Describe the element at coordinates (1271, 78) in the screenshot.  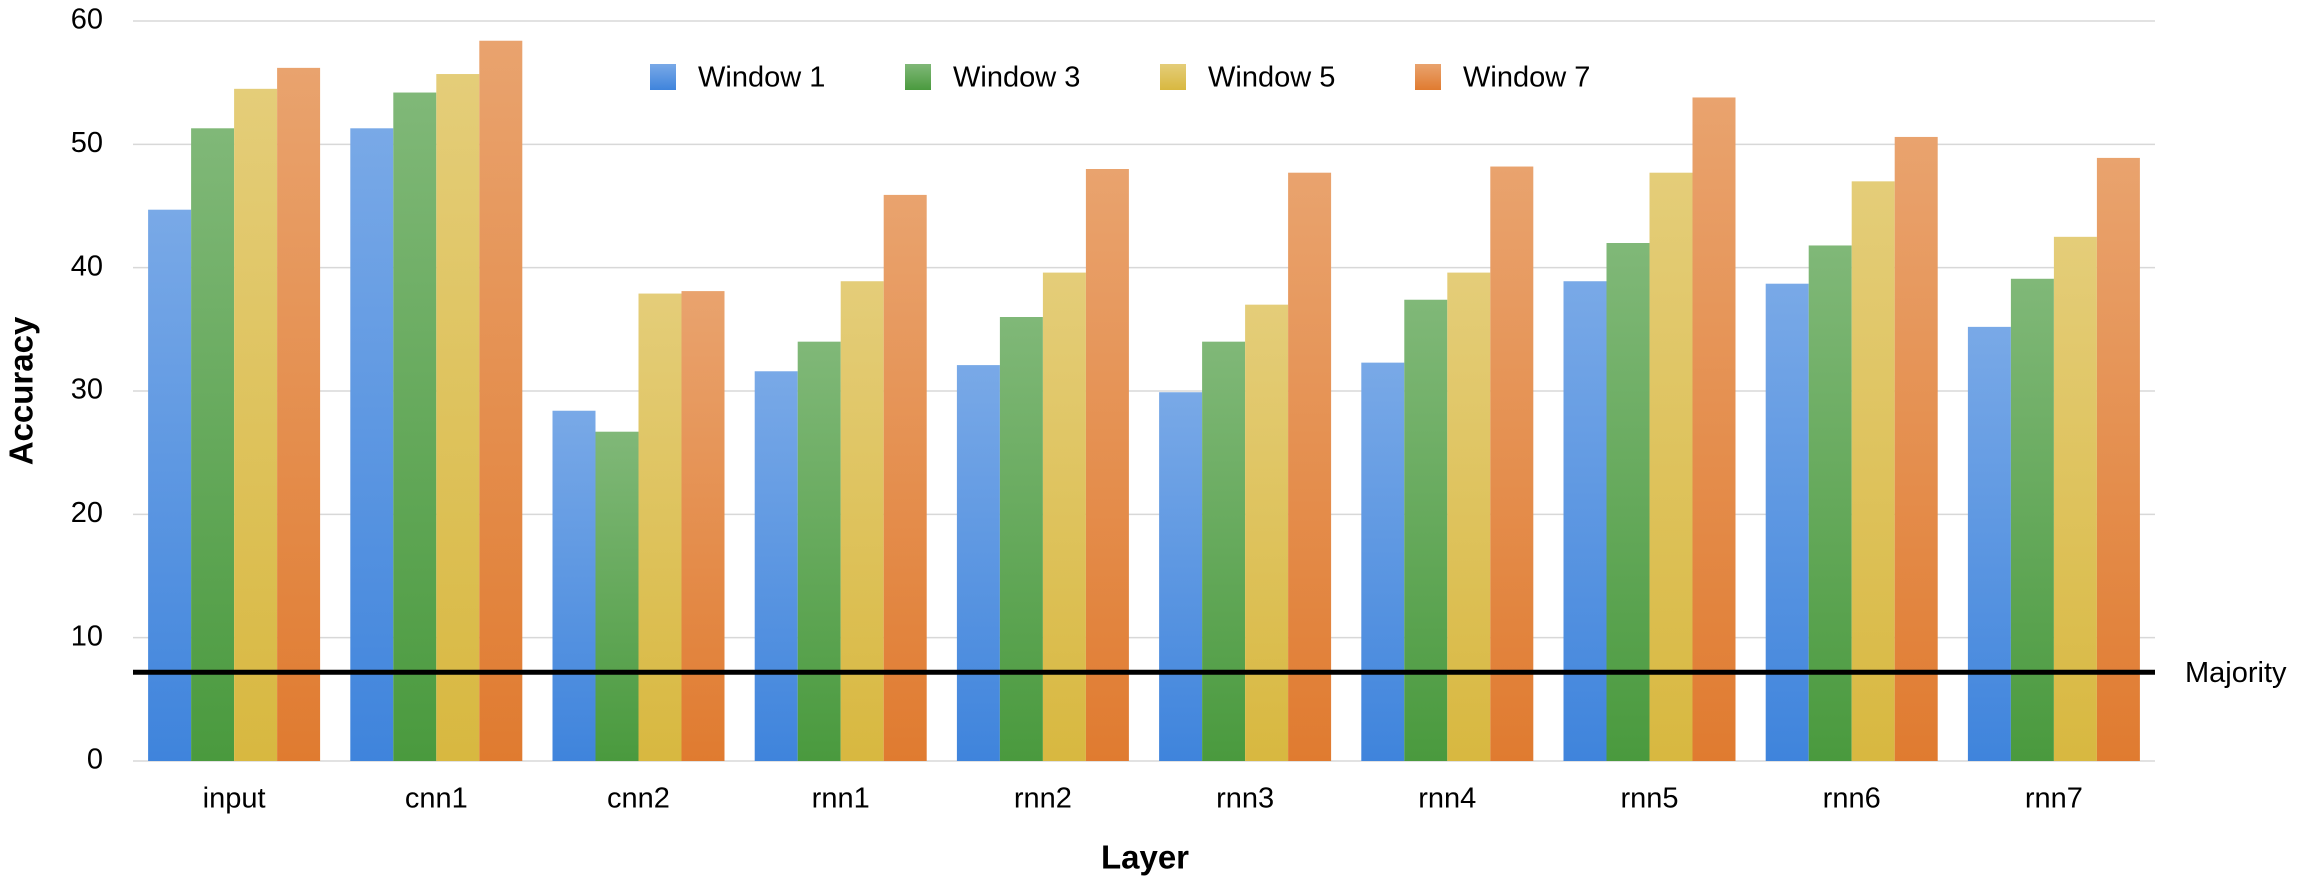
I see `legend-label: Window 5` at that location.